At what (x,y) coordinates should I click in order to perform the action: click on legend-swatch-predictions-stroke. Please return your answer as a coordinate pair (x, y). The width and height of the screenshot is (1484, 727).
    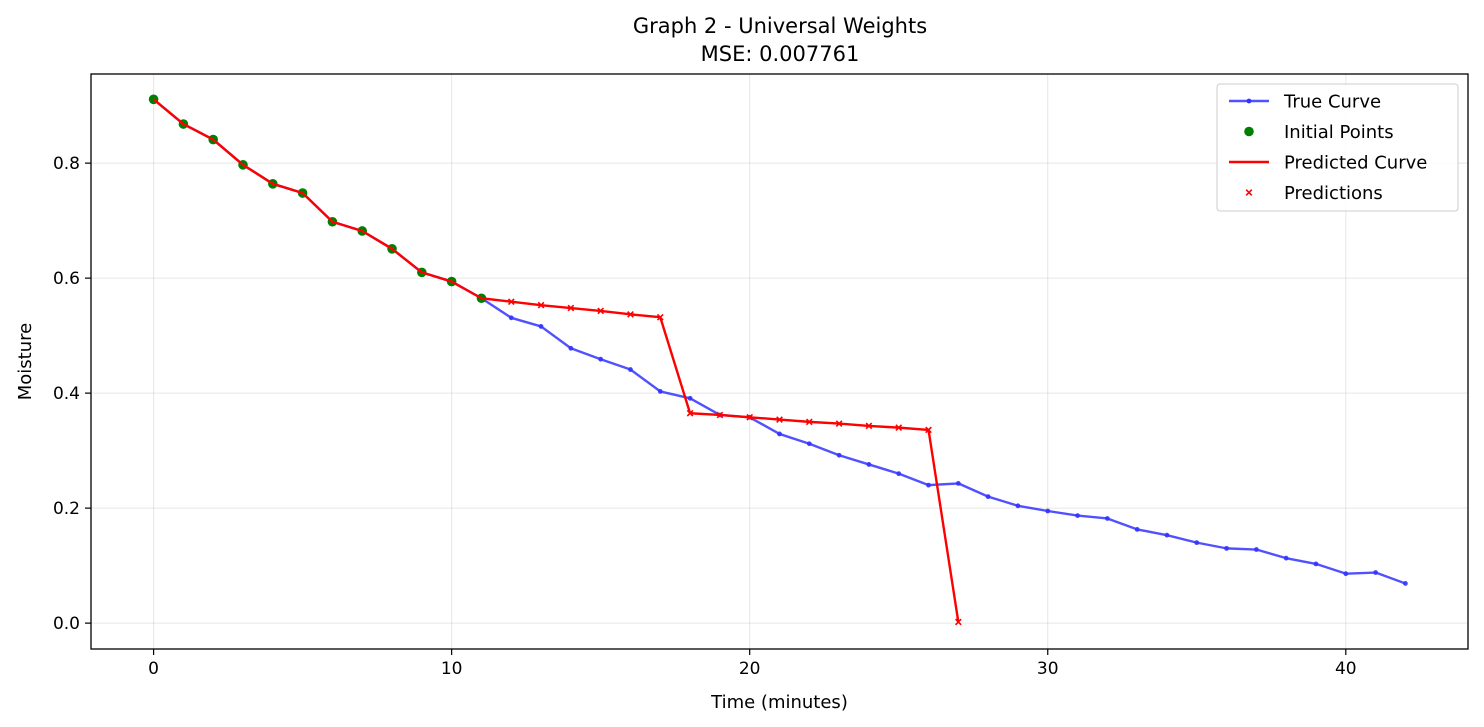
    Looking at the image, I should click on (1249, 192).